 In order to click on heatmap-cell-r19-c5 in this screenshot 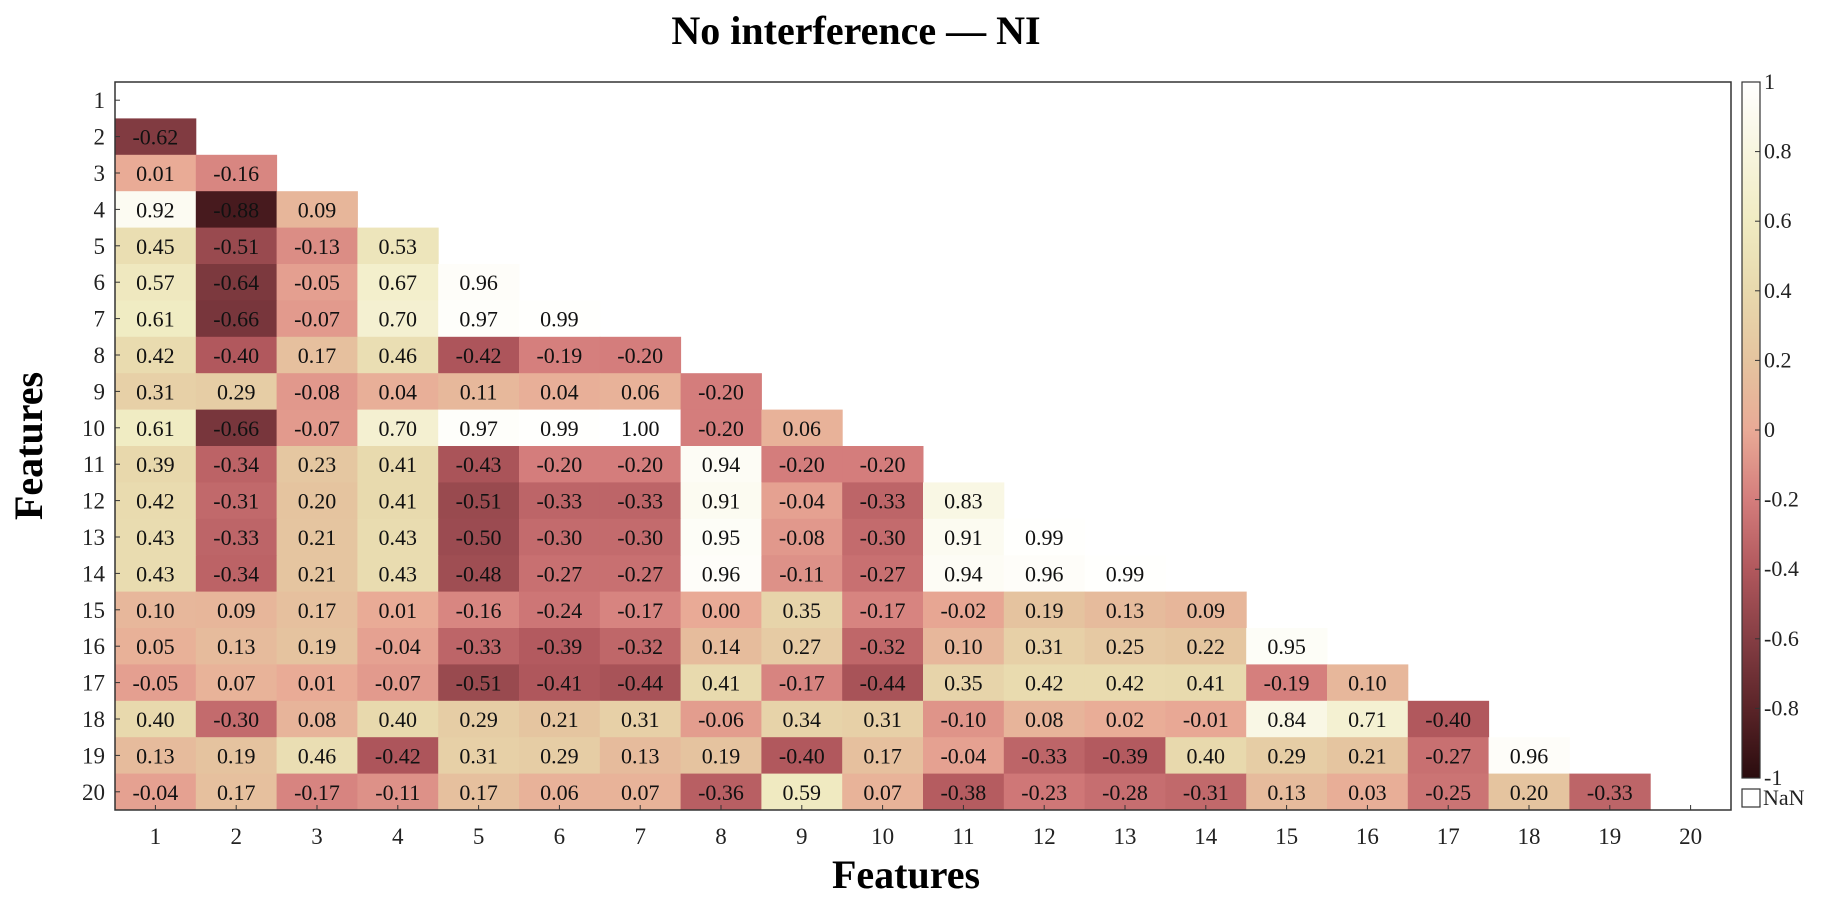, I will do `click(479, 756)`.